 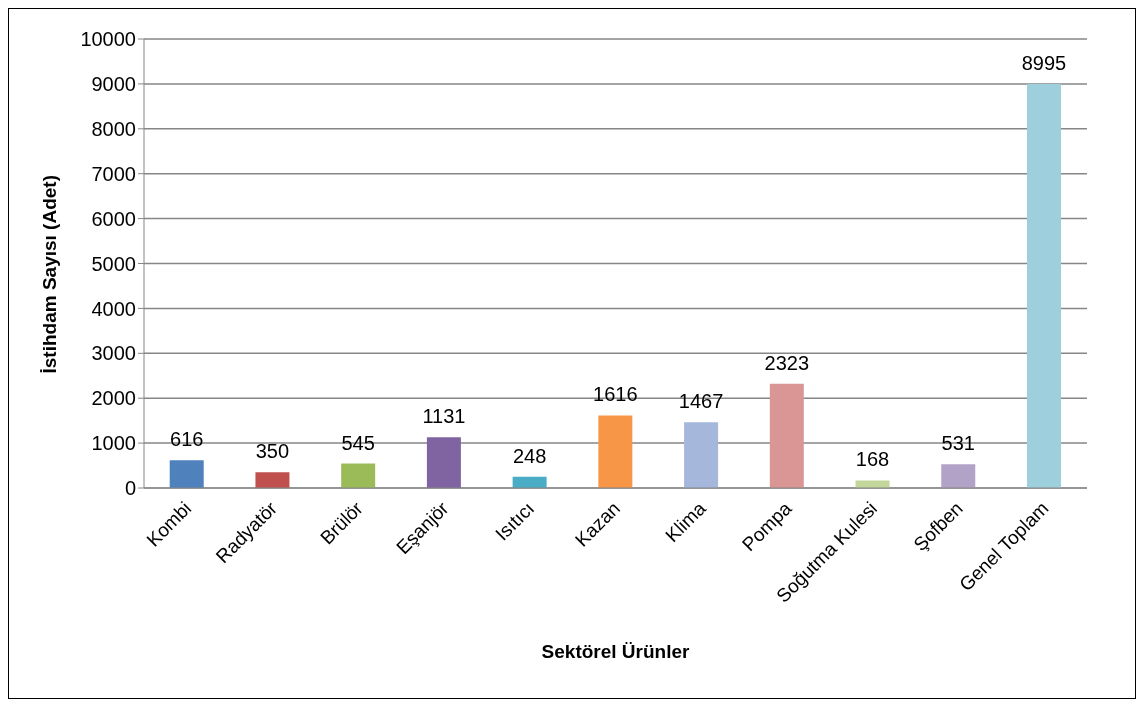 I want to click on data-label: 1131, so click(x=444, y=416).